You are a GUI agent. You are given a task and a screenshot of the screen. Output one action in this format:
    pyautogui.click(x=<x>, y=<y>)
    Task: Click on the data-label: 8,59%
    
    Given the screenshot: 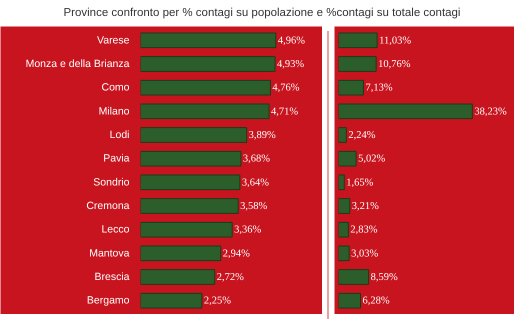 What is the action you would take?
    pyautogui.click(x=384, y=277)
    